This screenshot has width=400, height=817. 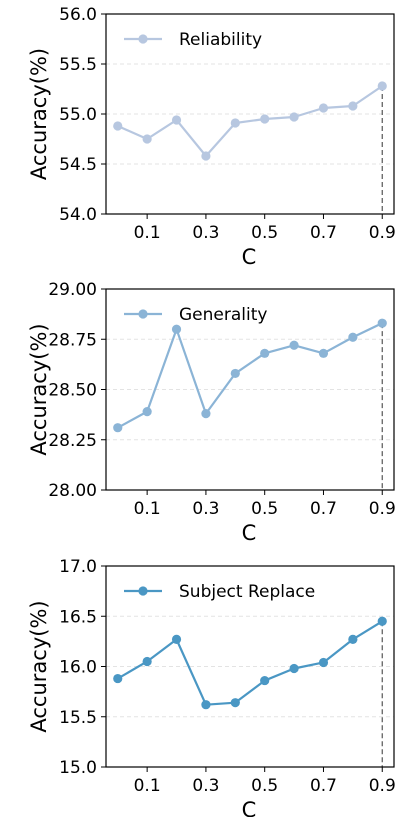 What do you see at coordinates (78, 115) in the screenshot?
I see `y-tick-label: 55.0` at bounding box center [78, 115].